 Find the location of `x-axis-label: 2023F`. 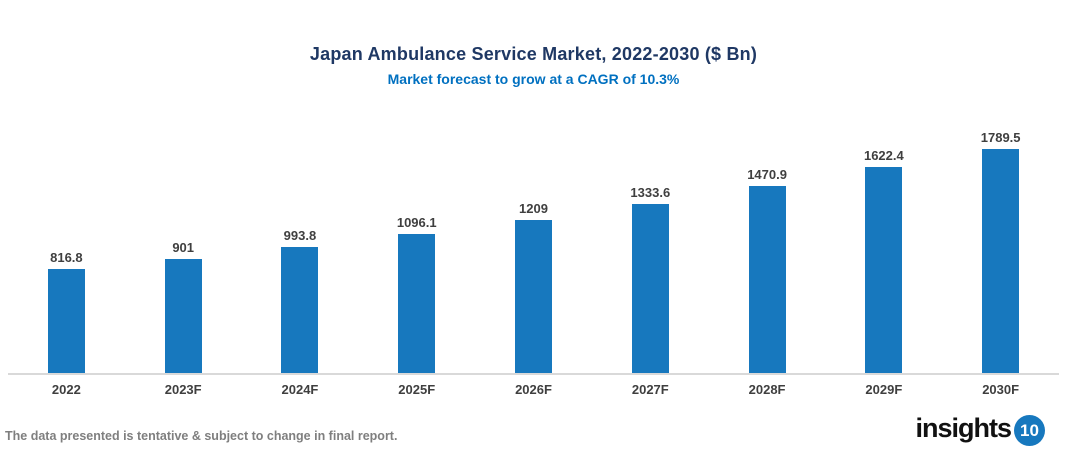

x-axis-label: 2023F is located at coordinates (183, 389).